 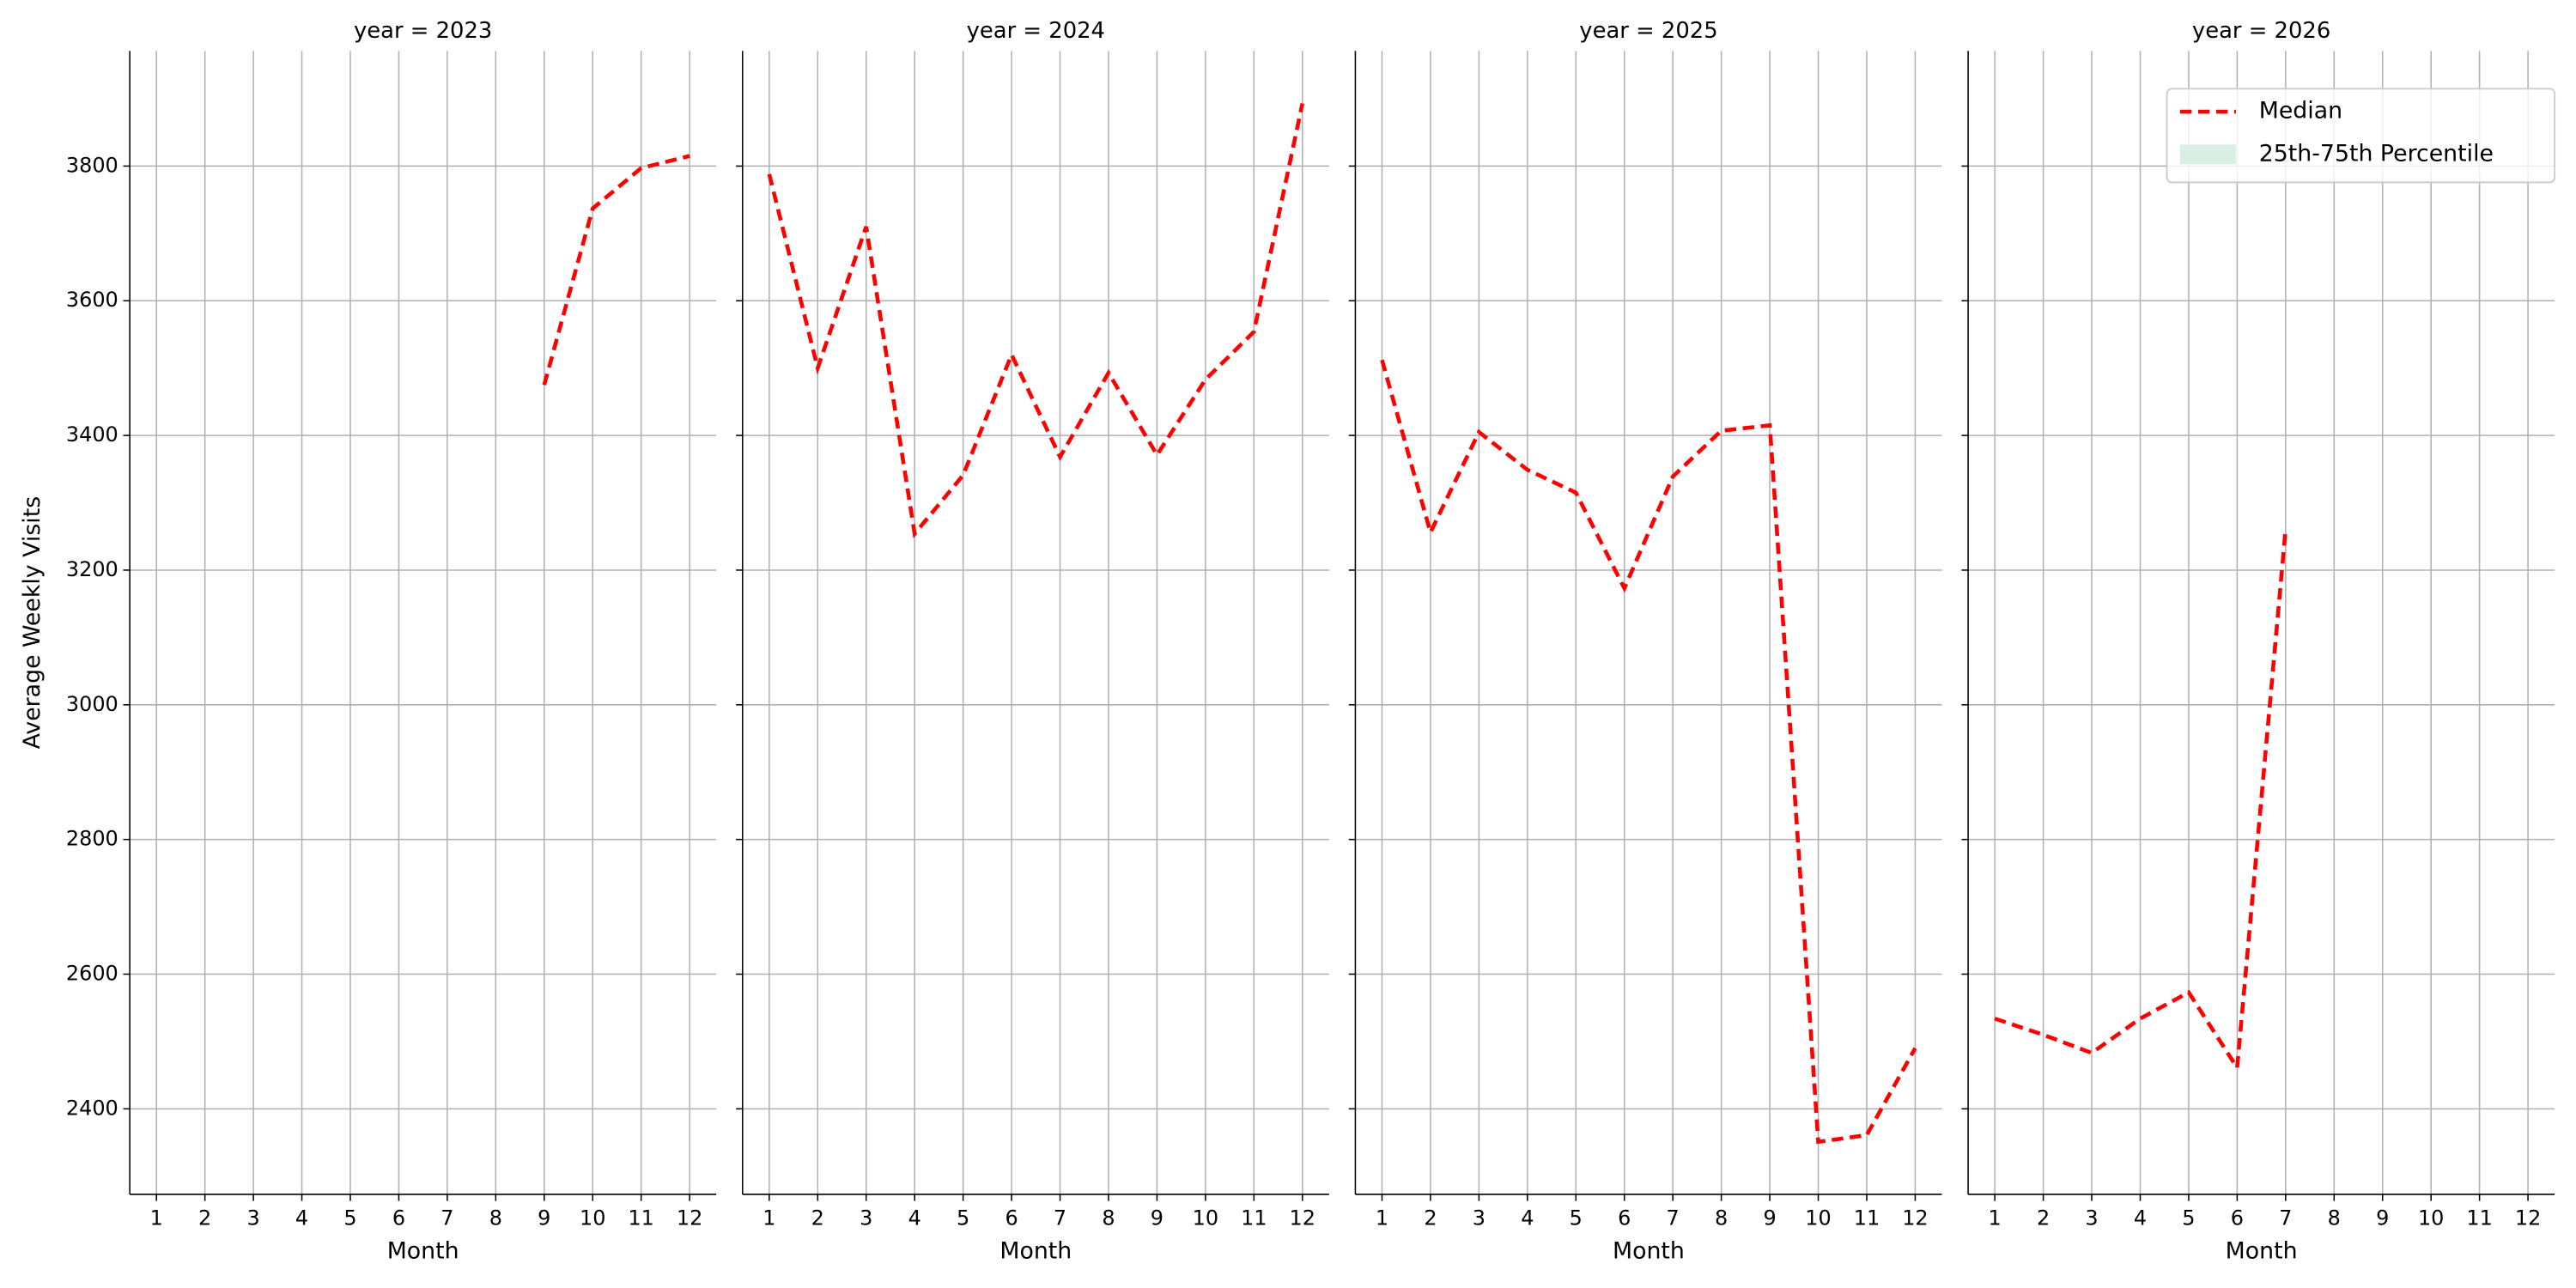 I want to click on y-tick-label: 3800, so click(x=92, y=165).